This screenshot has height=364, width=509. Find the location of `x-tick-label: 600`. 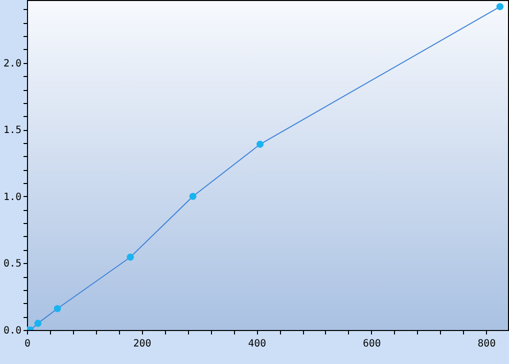

x-tick-label: 600 is located at coordinates (371, 344).